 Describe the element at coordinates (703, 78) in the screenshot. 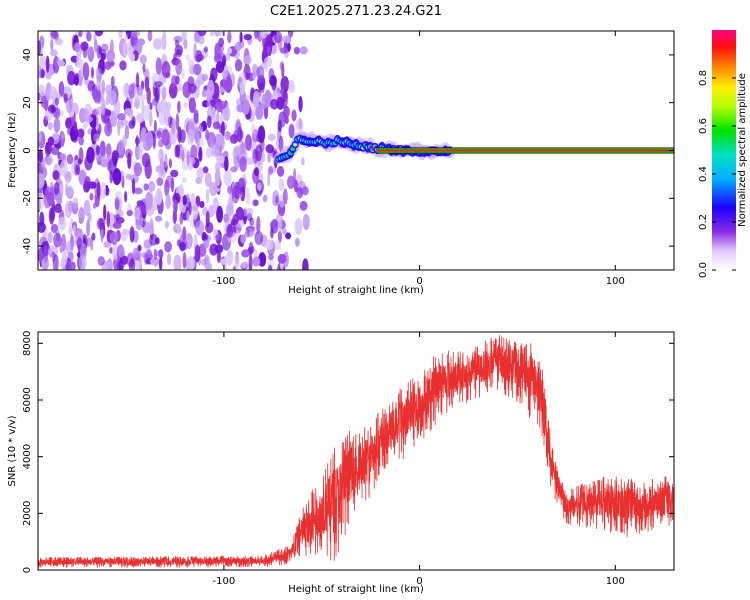

I see `colorbar-tick-label: 0.8` at that location.